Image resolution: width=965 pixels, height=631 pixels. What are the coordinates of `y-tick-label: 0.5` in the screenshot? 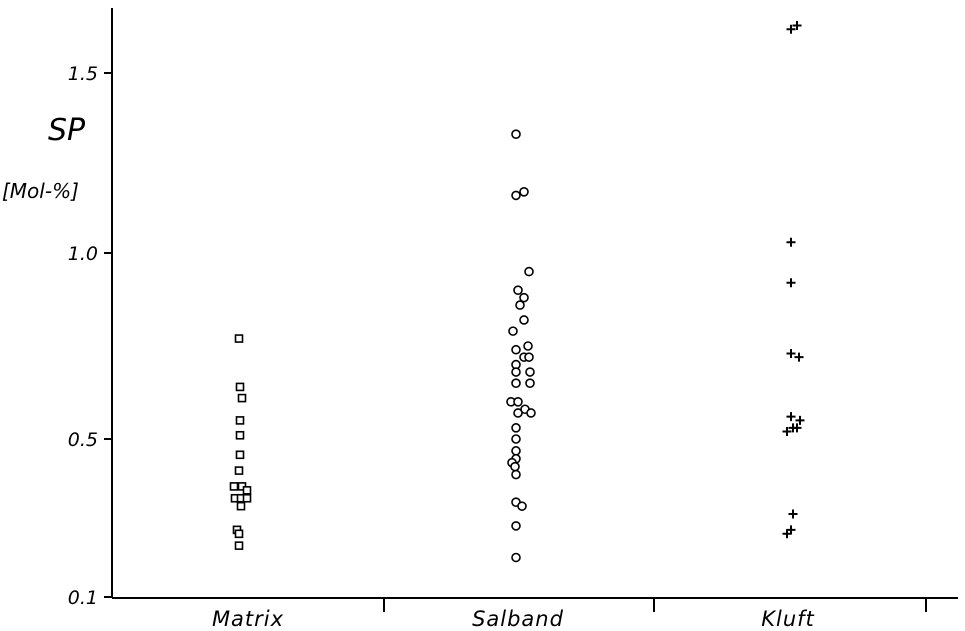 It's located at (83, 440).